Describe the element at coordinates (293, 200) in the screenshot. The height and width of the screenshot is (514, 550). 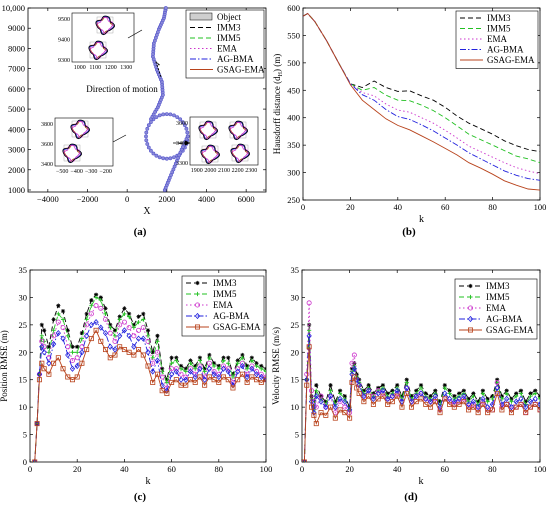
I see `y-tick-label: 250` at that location.